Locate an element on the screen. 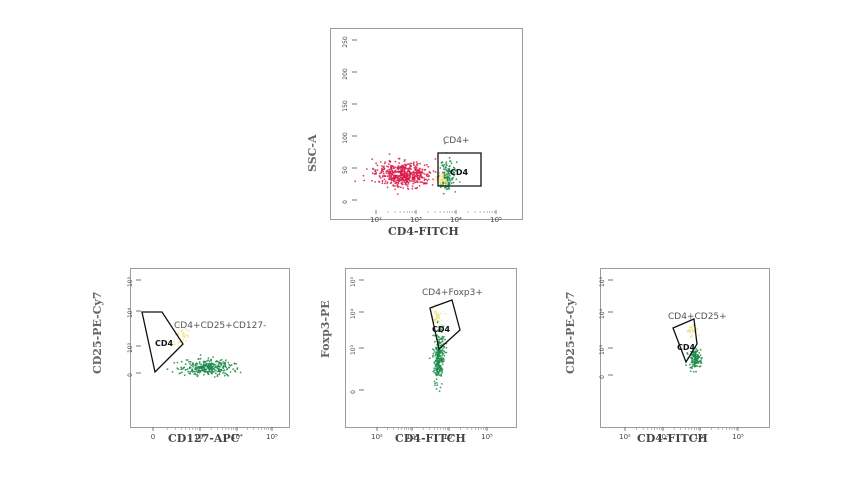 This screenshot has width=851, height=478. y-tick-label: 10³ is located at coordinates (602, 349).